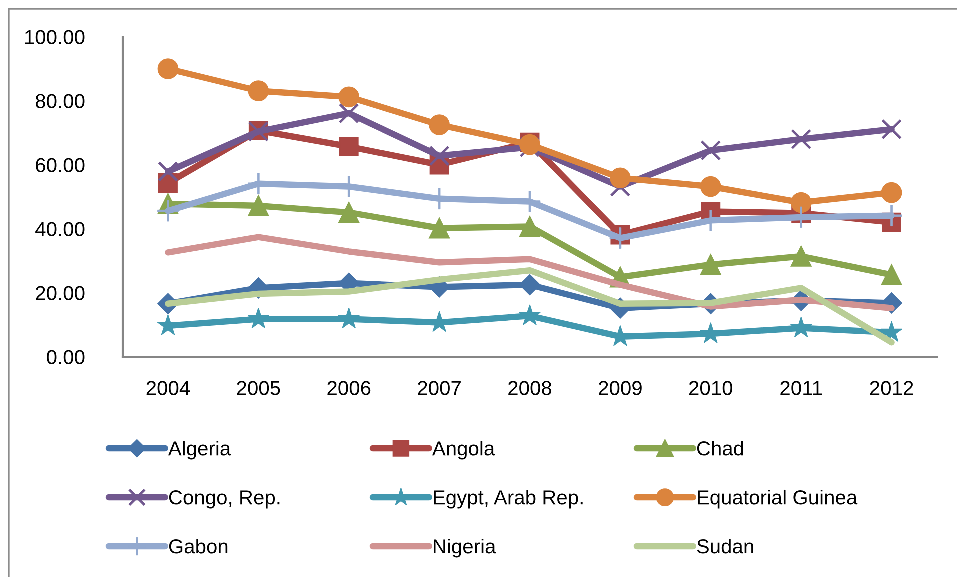 This screenshot has width=957, height=577. What do you see at coordinates (60, 229) in the screenshot?
I see `y-tick-label: 40.00` at bounding box center [60, 229].